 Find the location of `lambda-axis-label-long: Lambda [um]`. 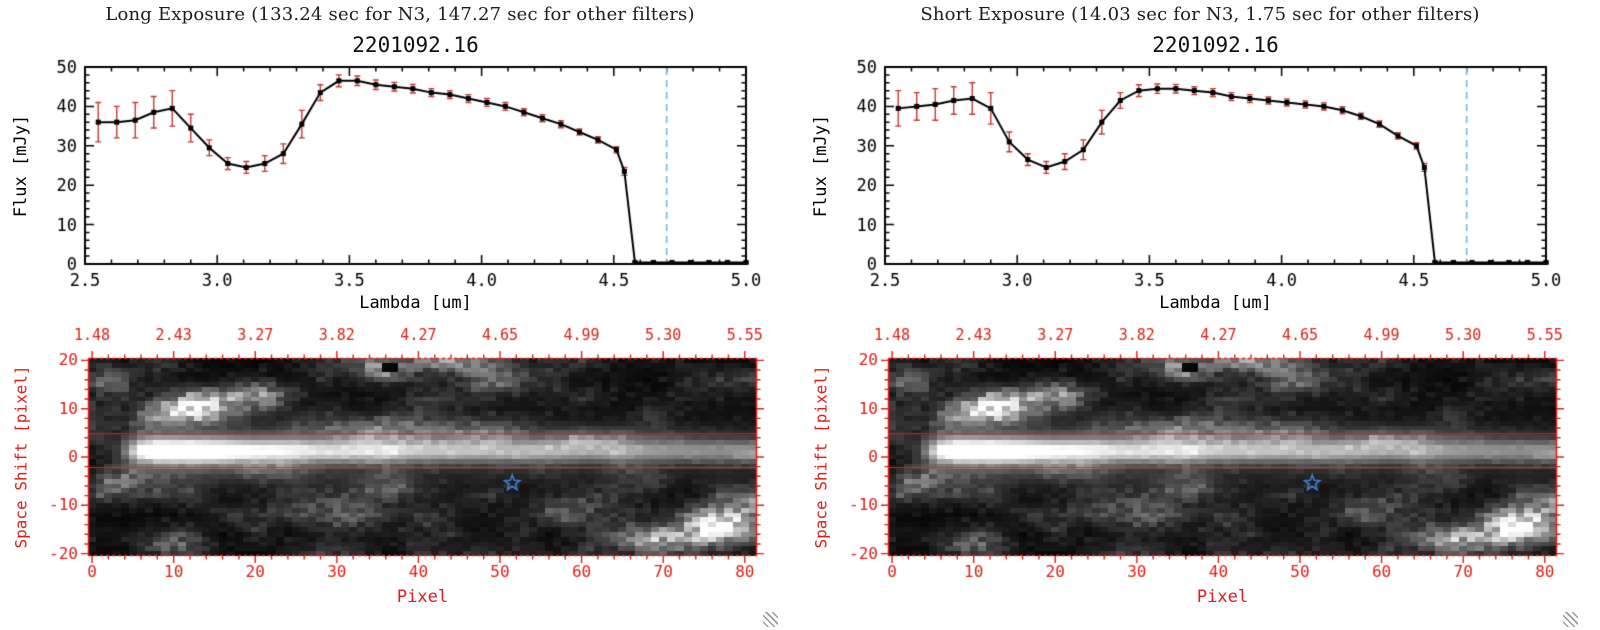

lambda-axis-label-long: Lambda [um] is located at coordinates (415, 303).